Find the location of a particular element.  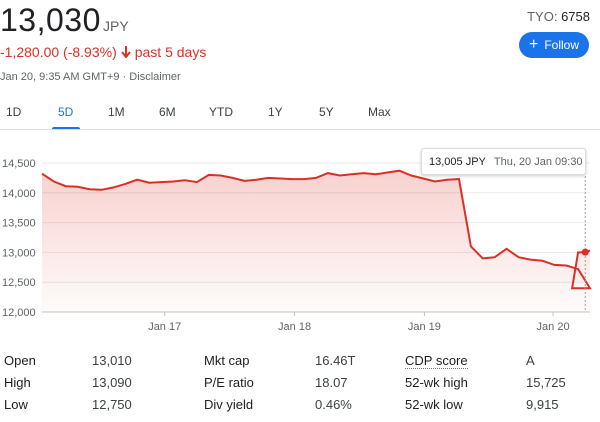

timestamp-disclaimer: Jan 20, 9:35 AM GMT+9 · Disclaimer is located at coordinates (90, 77).